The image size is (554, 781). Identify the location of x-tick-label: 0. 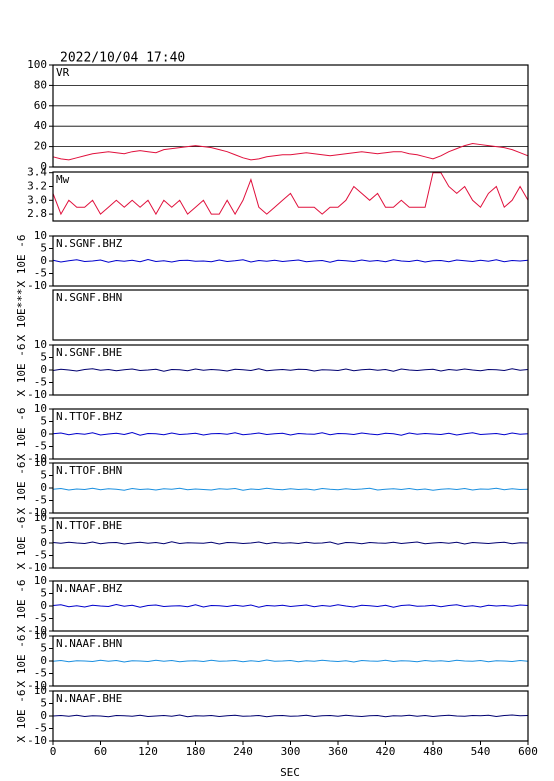
(53, 751).